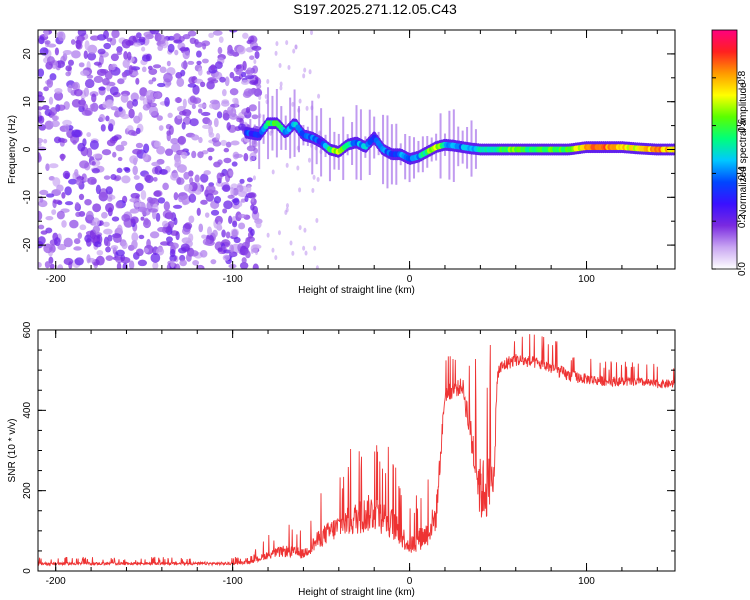 This screenshot has width=750, height=600. I want to click on colorbar-tick-label: 0.2, so click(742, 221).